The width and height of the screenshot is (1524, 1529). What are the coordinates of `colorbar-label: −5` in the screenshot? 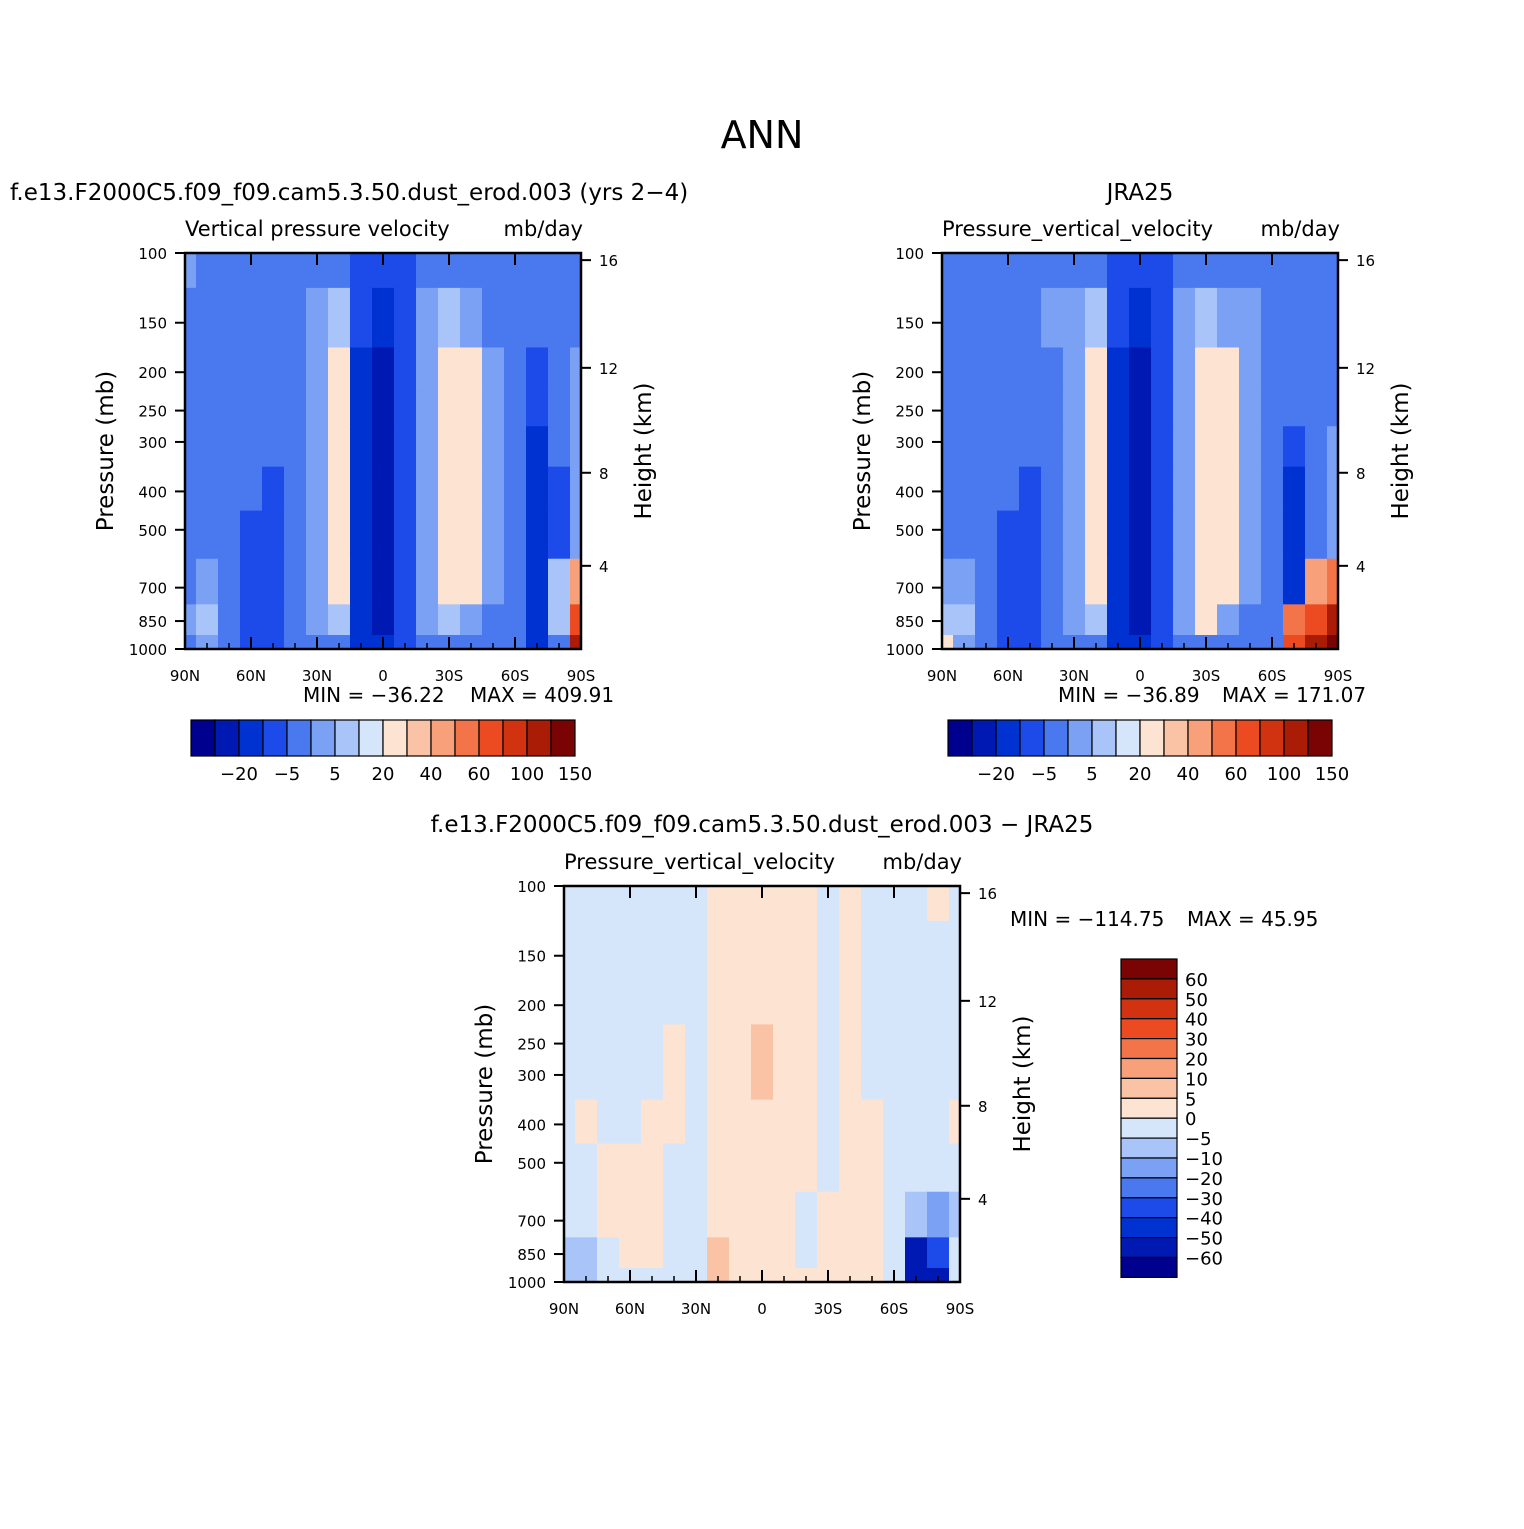 It's located at (1198, 1139).